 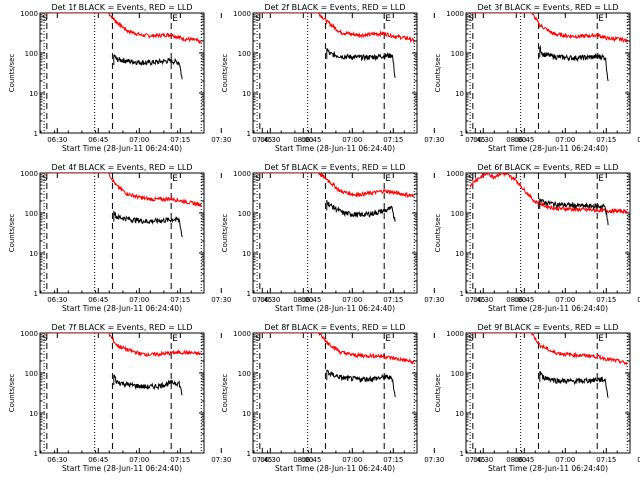 What do you see at coordinates (334, 327) in the screenshot?
I see `panel-title: Det 8f BLACK = Events, RED = LLD` at bounding box center [334, 327].